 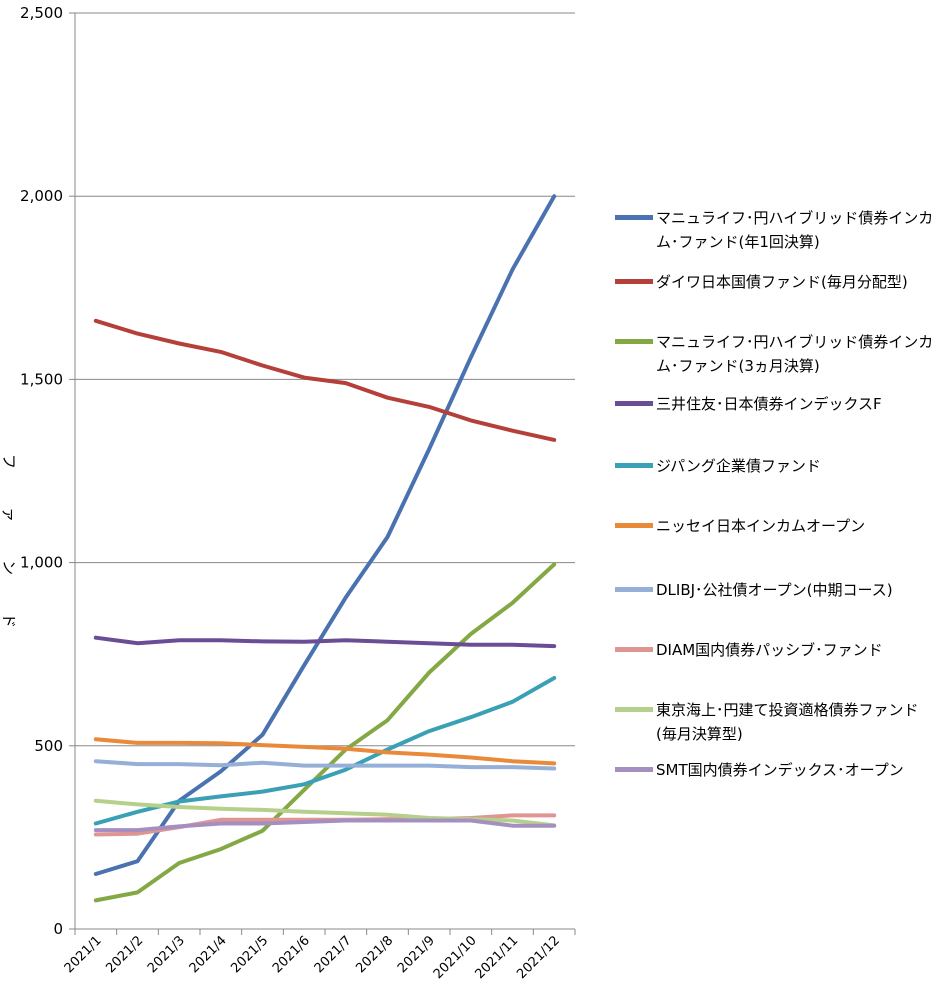 What do you see at coordinates (795, 230) in the screenshot?
I see `legend-label: マニュライフ･円ハイブリッド債券インカム･ファンド(年1回決算)` at bounding box center [795, 230].